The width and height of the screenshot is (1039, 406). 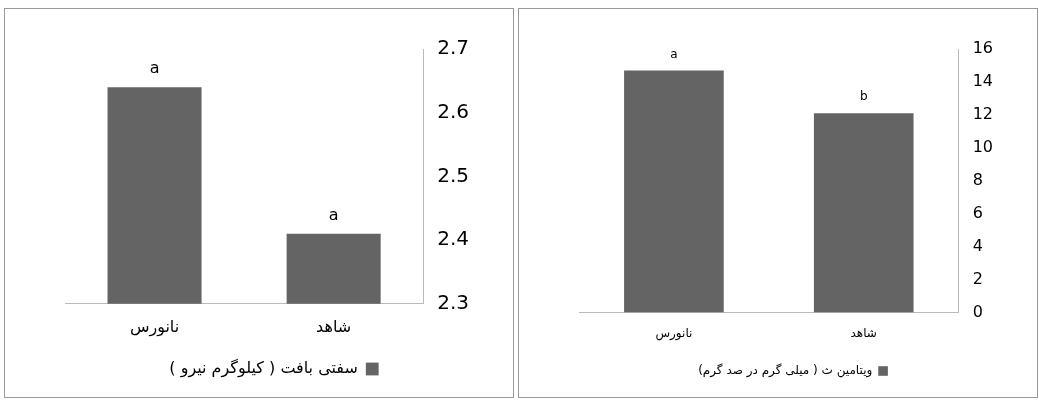 I want to click on y-tick-label: 6, so click(x=977, y=212).